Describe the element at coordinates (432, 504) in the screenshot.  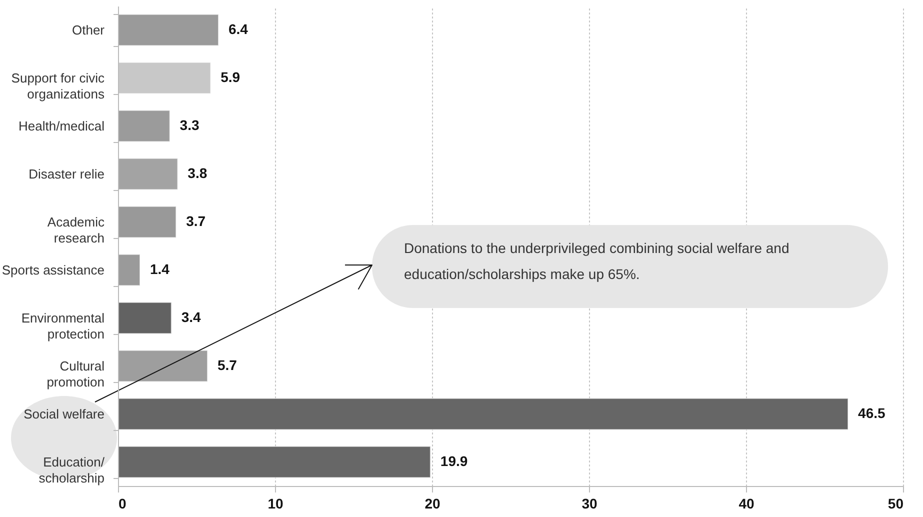
I see `x-tick-label: 20` at that location.